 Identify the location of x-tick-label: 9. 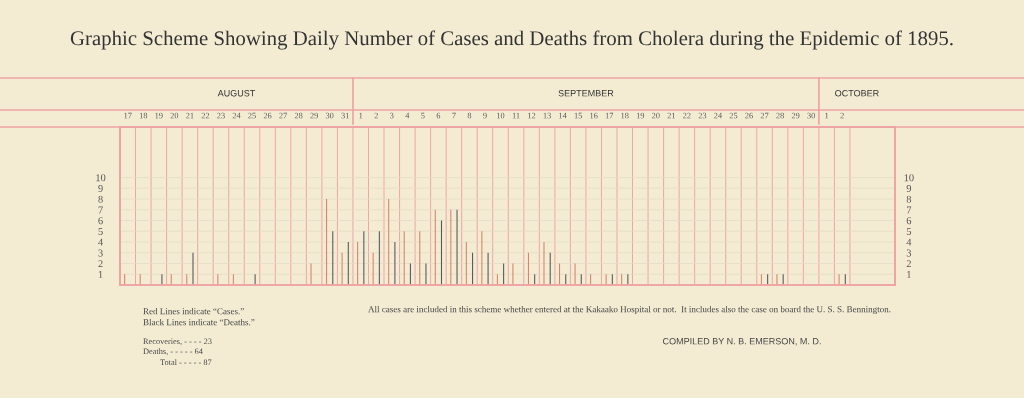
(485, 115).